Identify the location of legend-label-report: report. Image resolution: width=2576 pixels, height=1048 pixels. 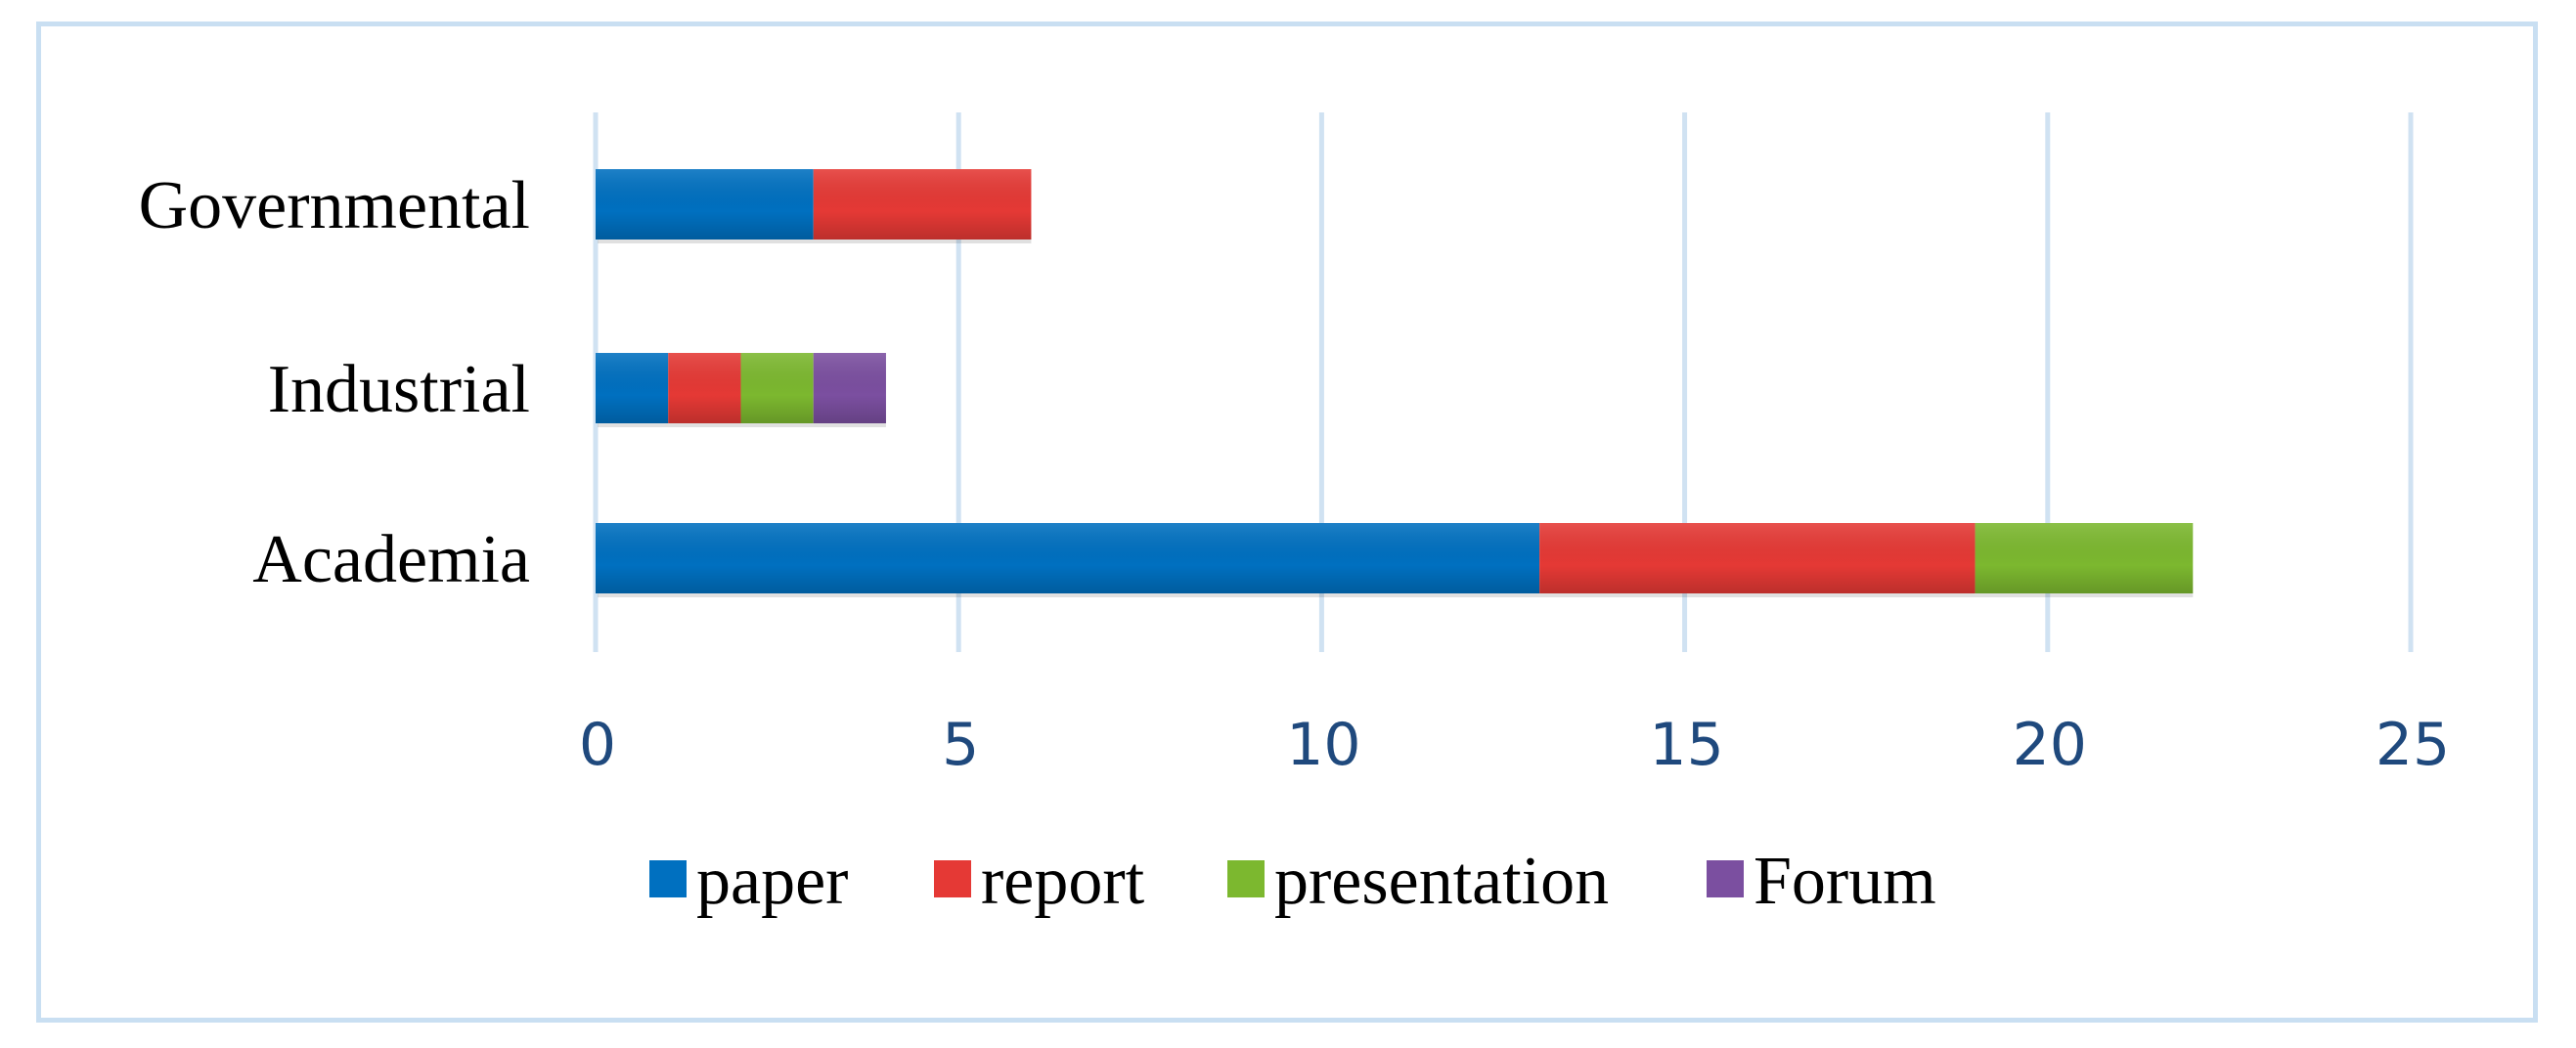
(1063, 881).